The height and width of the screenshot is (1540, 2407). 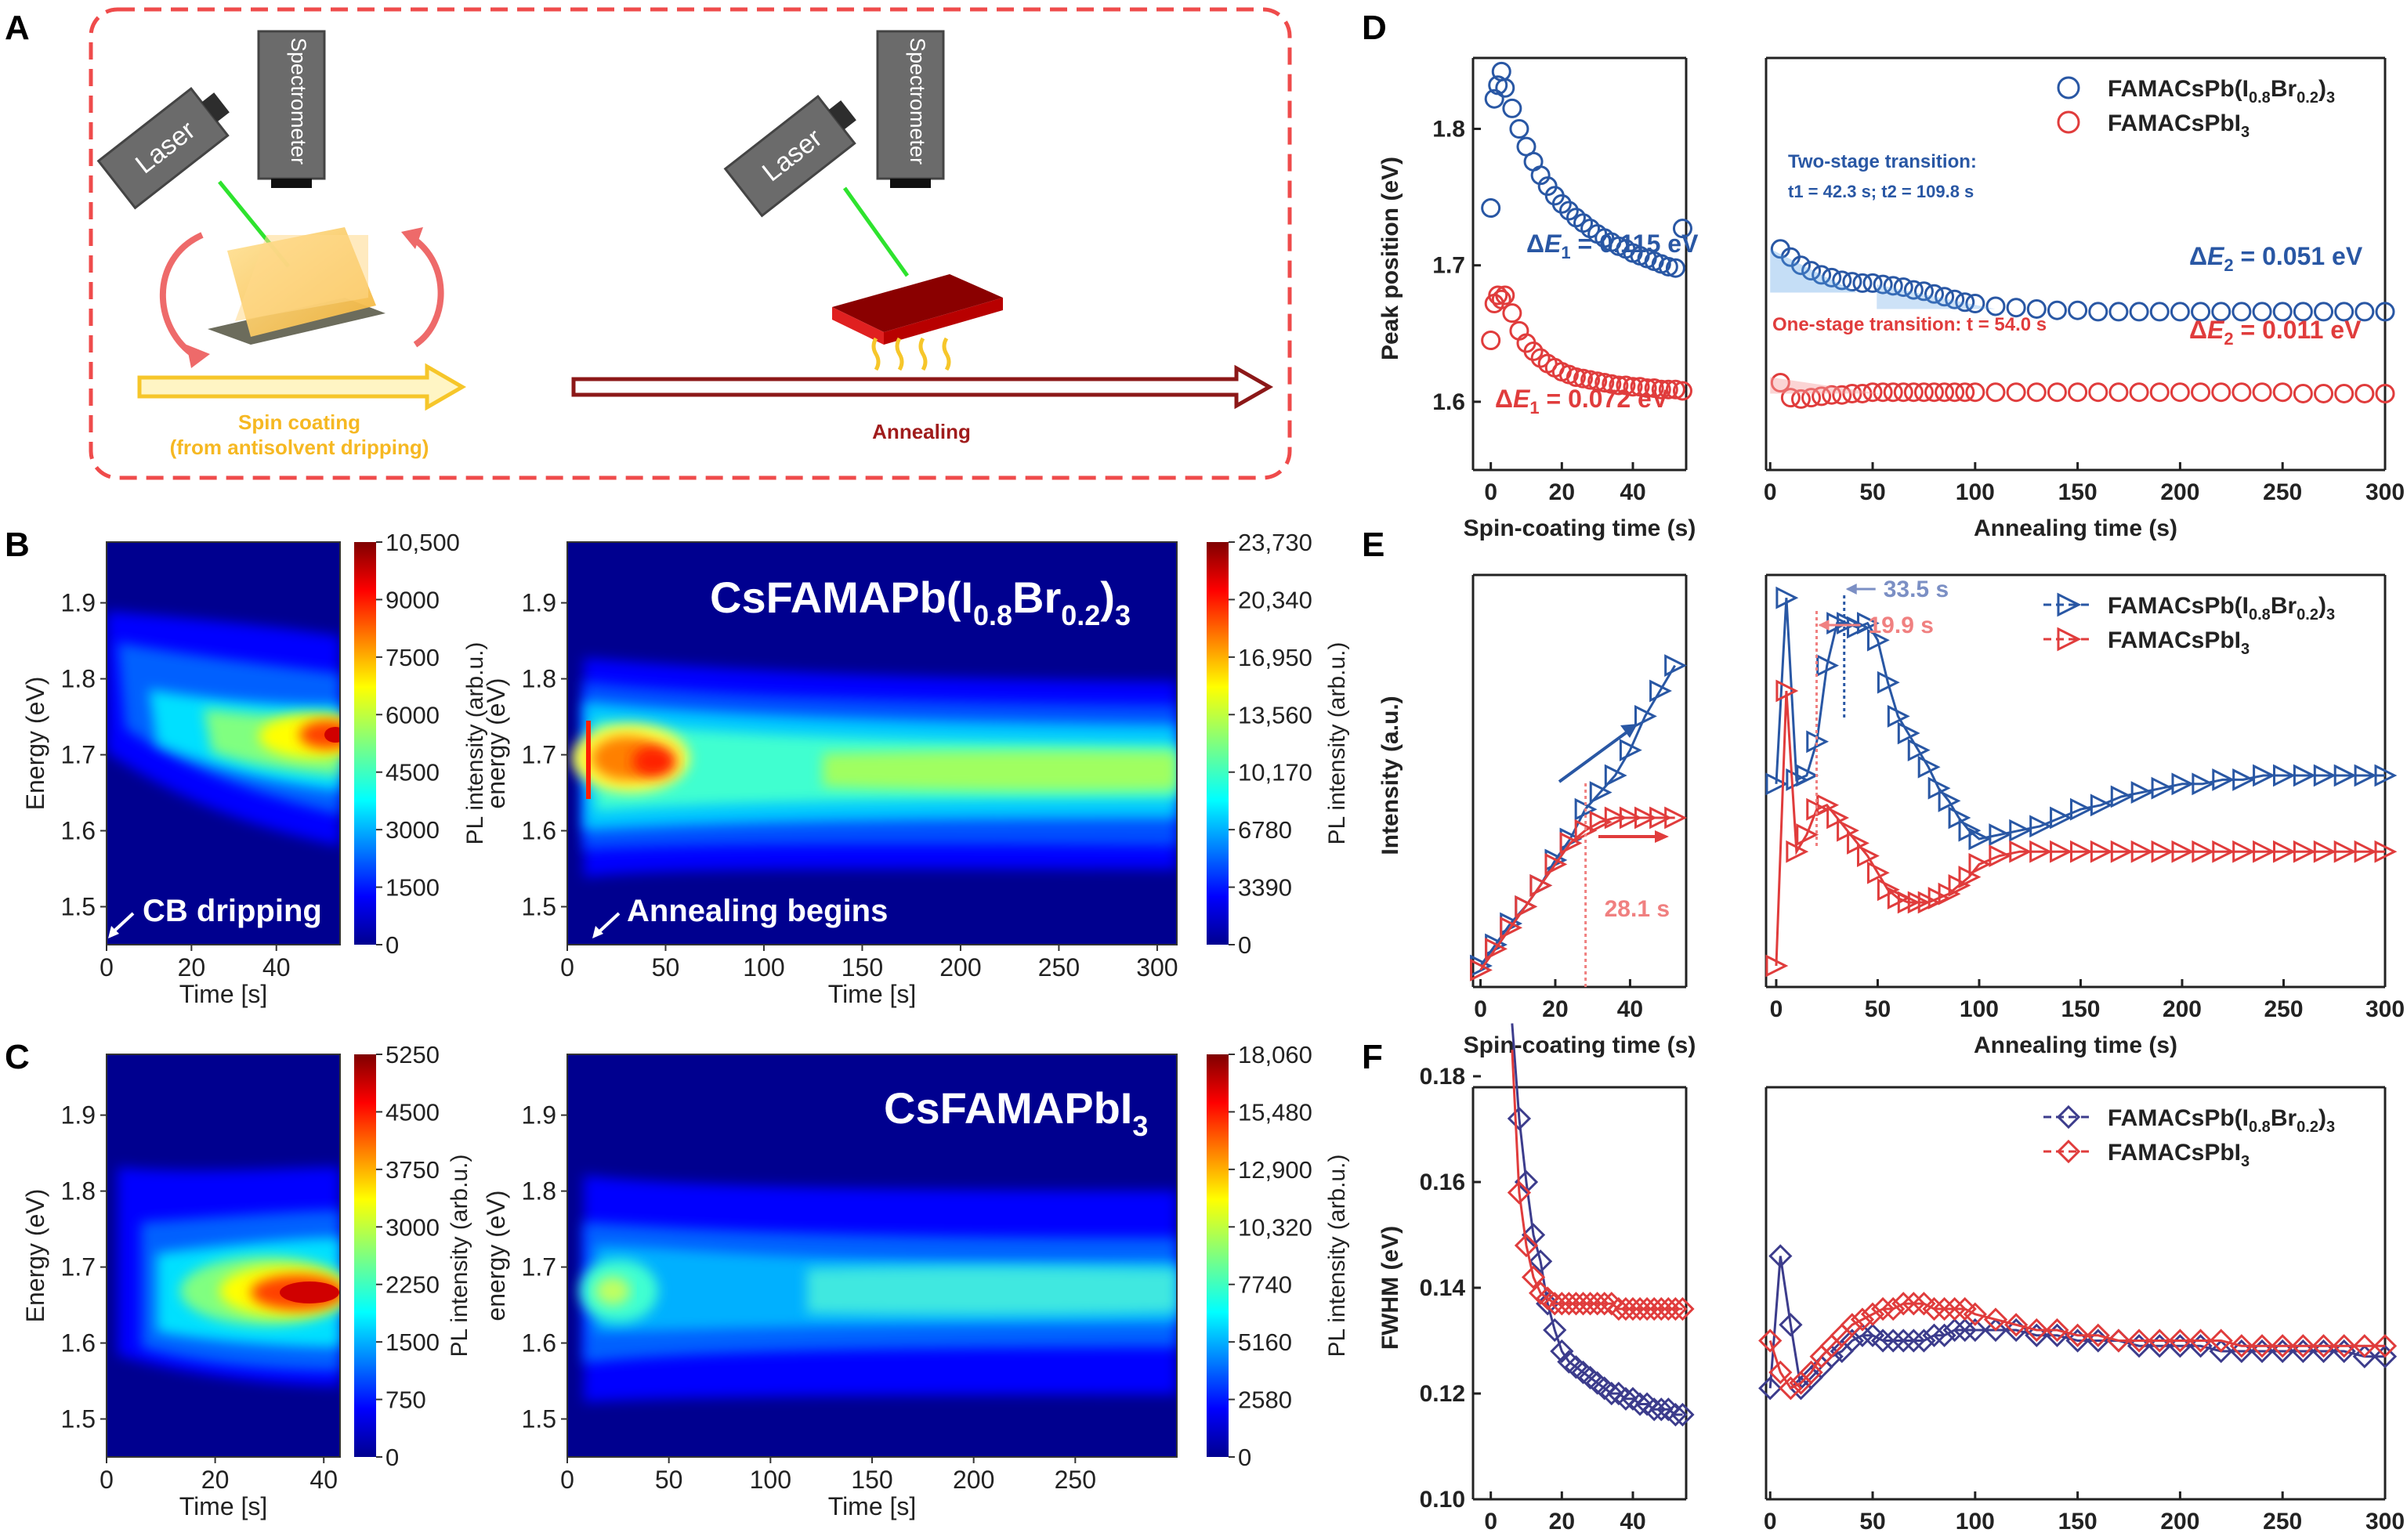 I want to click on series-line, so click(x=2076, y=1323).